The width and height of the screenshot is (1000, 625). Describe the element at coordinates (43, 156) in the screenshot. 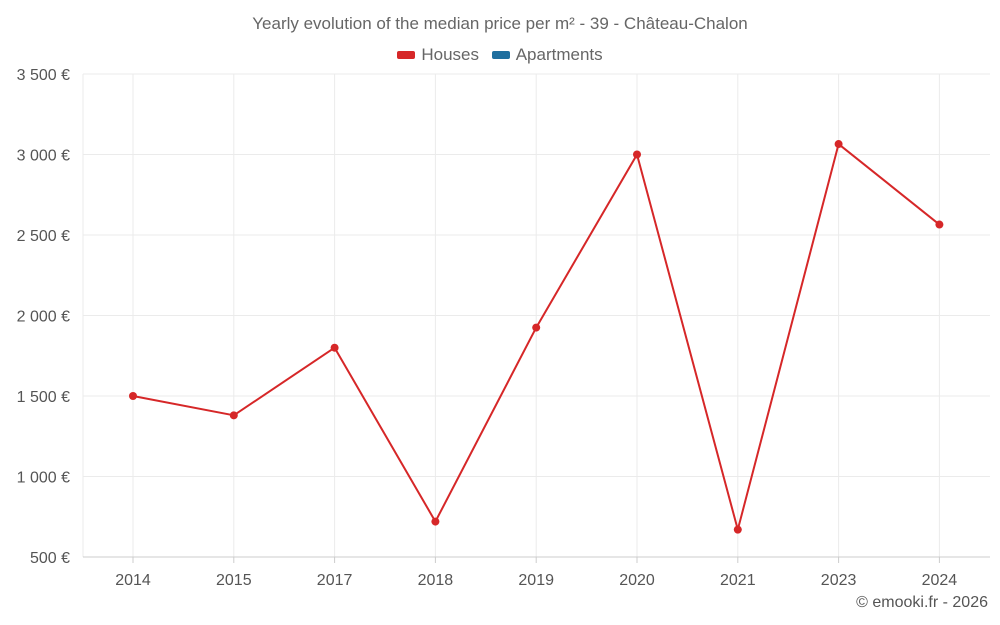

I see `y-tick-label: 3 000 €` at that location.